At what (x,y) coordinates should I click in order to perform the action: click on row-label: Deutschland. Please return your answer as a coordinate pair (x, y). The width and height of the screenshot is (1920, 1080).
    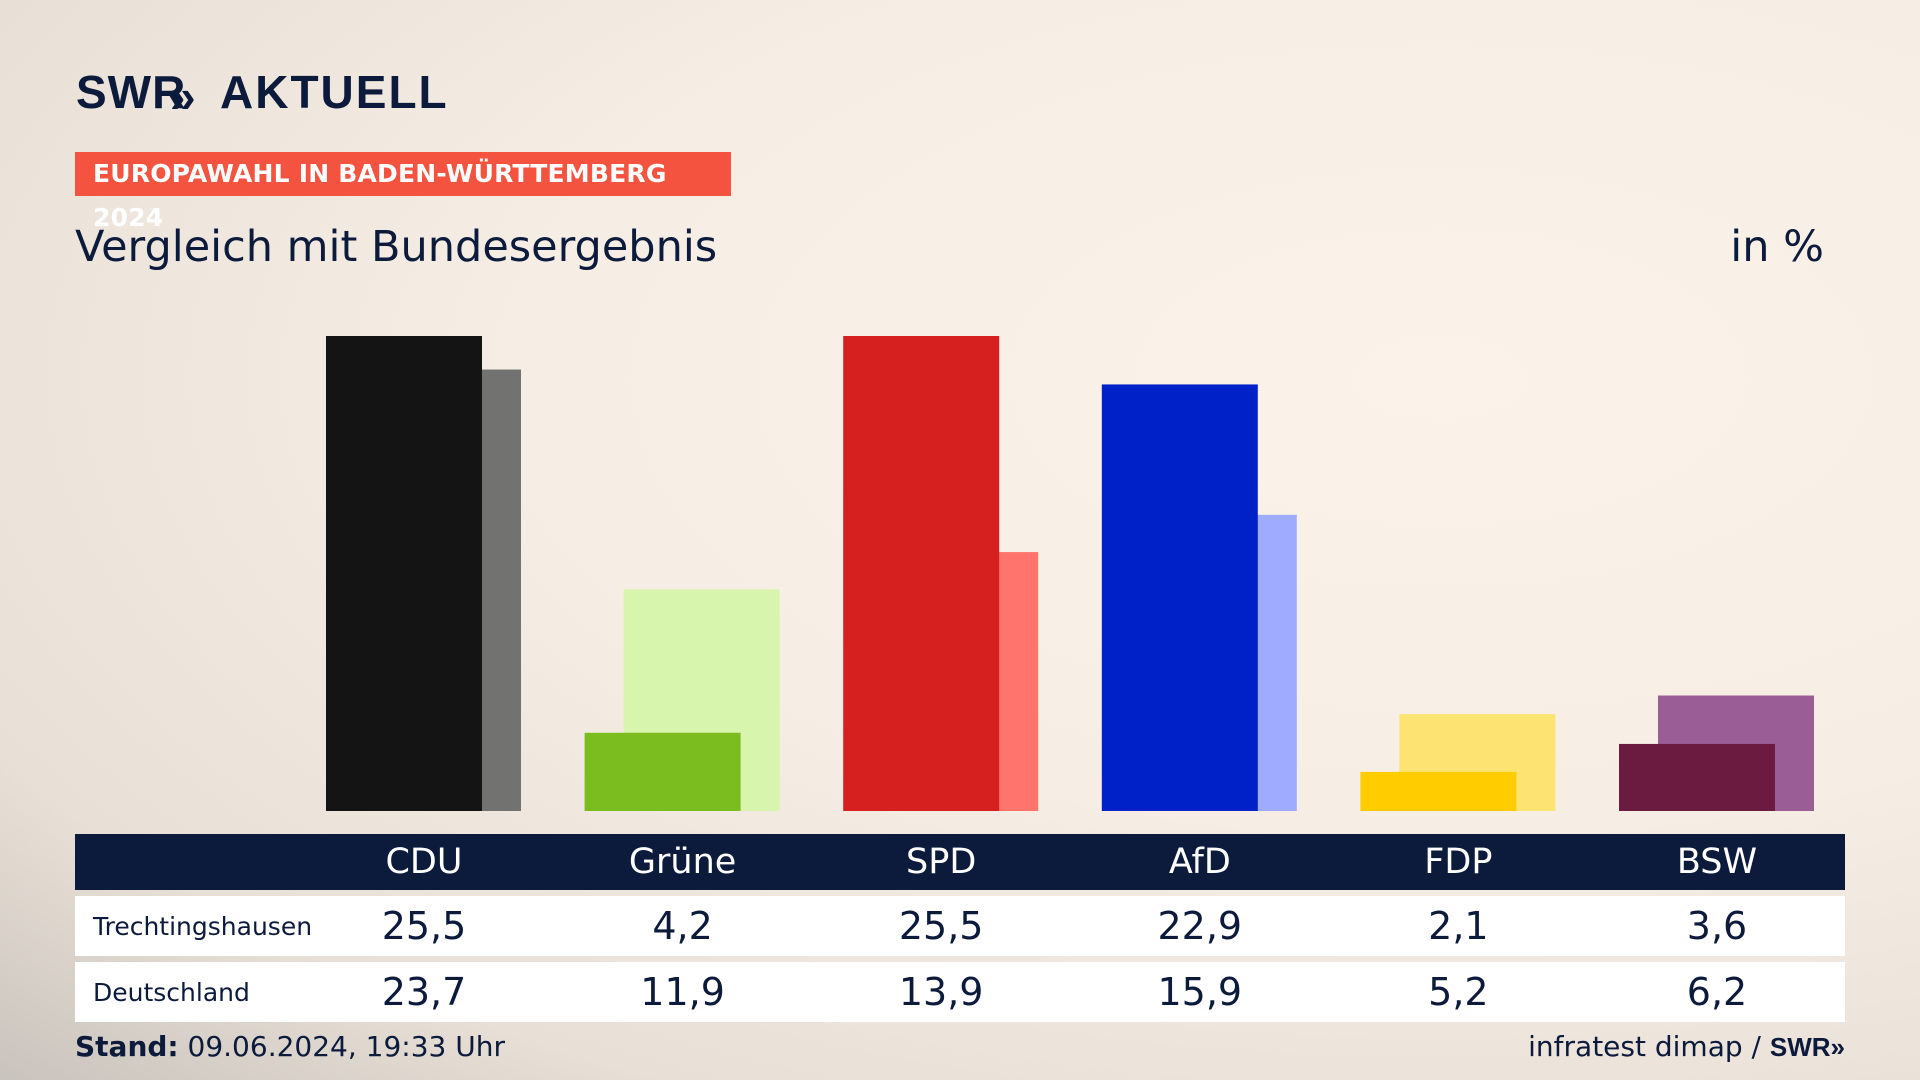
    Looking at the image, I should click on (171, 992).